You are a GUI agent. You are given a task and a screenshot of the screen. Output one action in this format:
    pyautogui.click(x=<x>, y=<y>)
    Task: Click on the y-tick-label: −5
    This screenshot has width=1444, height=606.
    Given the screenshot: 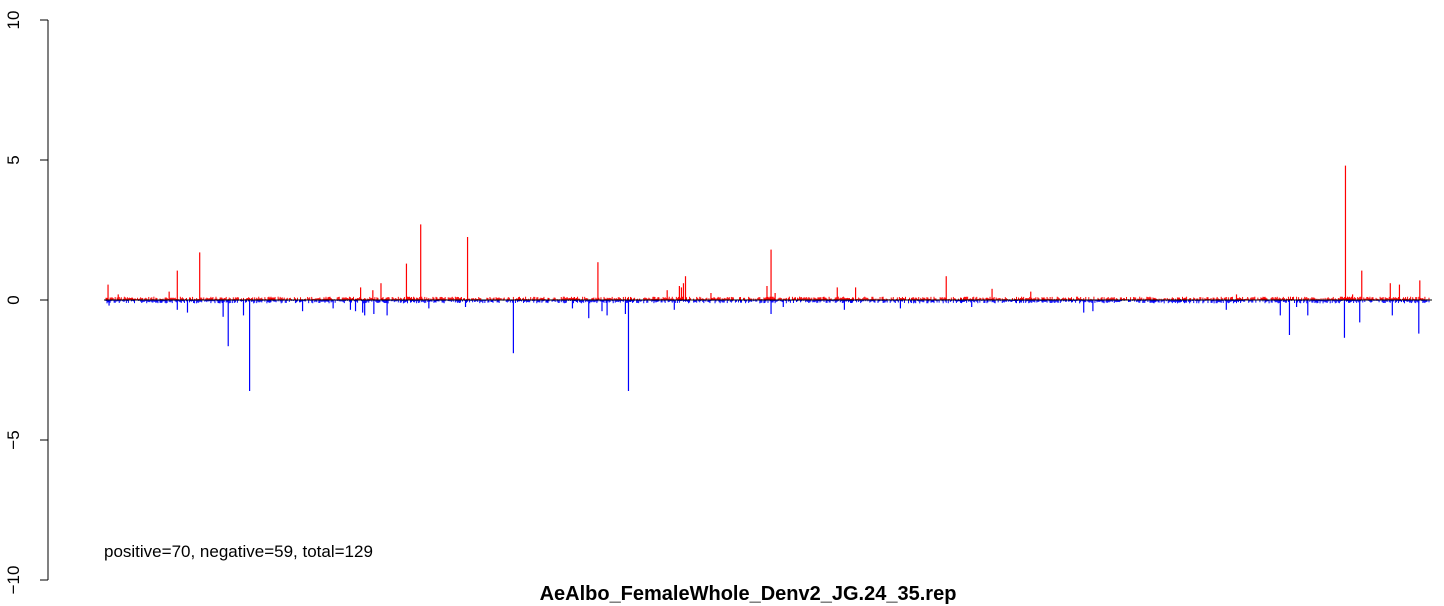 What is the action you would take?
    pyautogui.click(x=13, y=439)
    